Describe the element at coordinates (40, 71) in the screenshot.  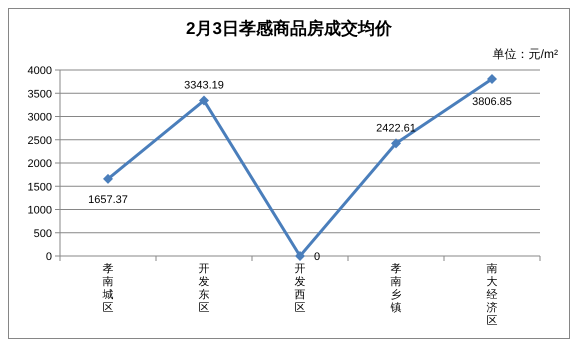
I see `y-tick-label: 4000` at that location.